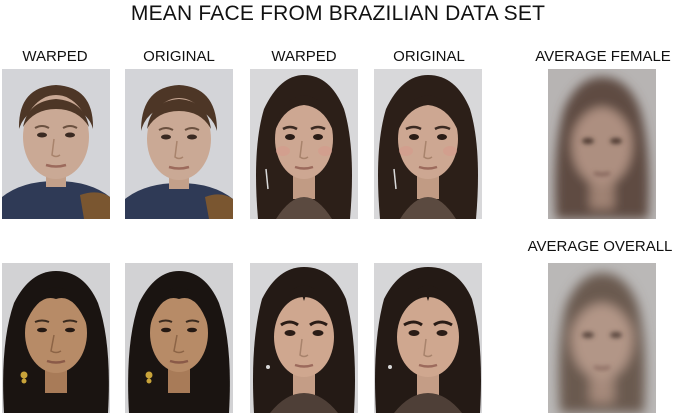  What do you see at coordinates (338, 13) in the screenshot?
I see `figure-title: MEAN FACE FROM BRAZILIAN DATA SET` at bounding box center [338, 13].